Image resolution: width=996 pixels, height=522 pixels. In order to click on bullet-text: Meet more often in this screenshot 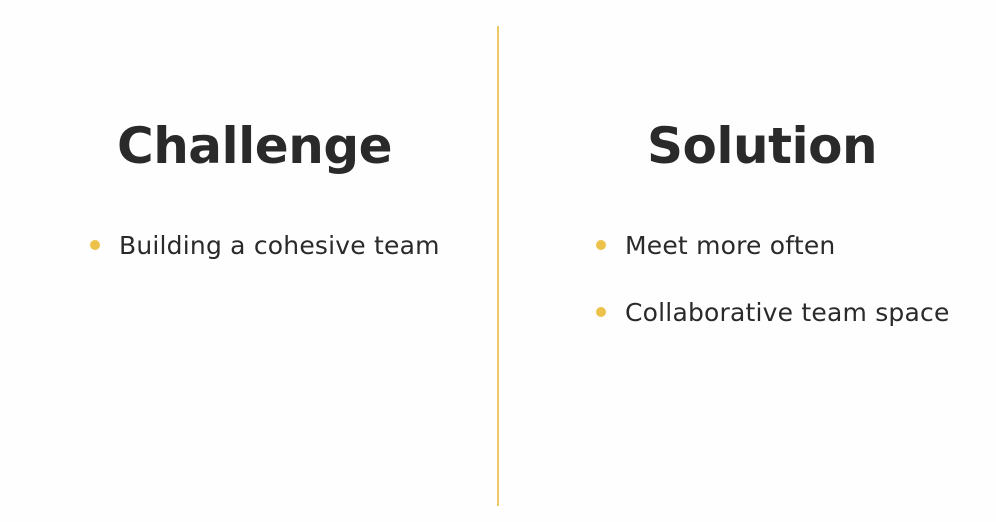, I will do `click(730, 245)`.